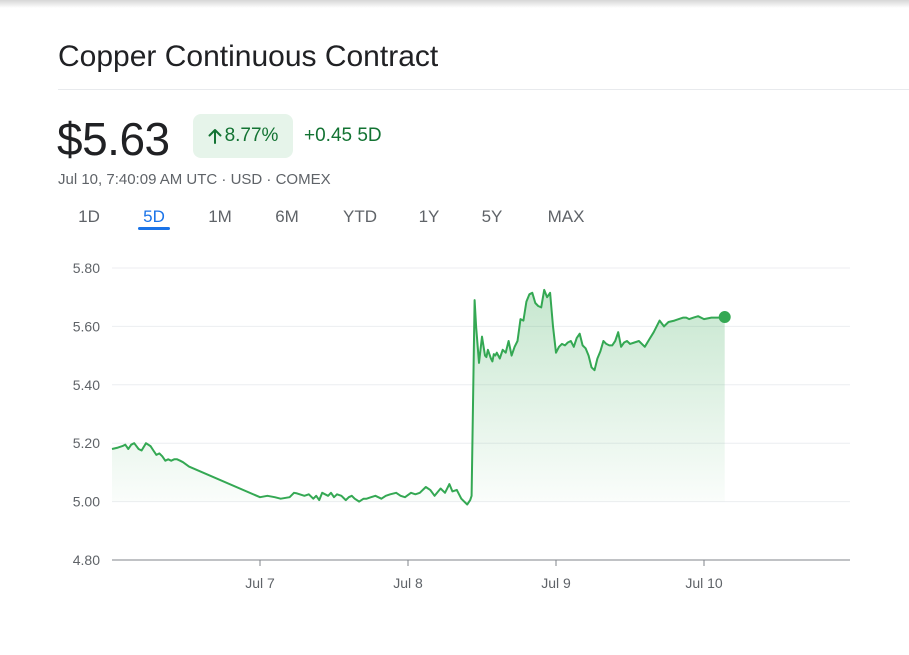 This screenshot has width=909, height=655. What do you see at coordinates (454, 4) in the screenshot?
I see `top-shadow` at bounding box center [454, 4].